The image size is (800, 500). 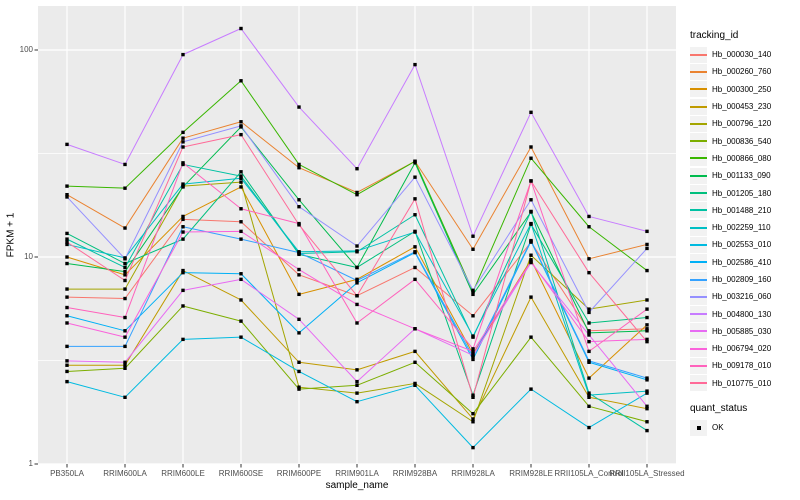 I want to click on legend-label: Hb_000796_120, so click(x=742, y=124).